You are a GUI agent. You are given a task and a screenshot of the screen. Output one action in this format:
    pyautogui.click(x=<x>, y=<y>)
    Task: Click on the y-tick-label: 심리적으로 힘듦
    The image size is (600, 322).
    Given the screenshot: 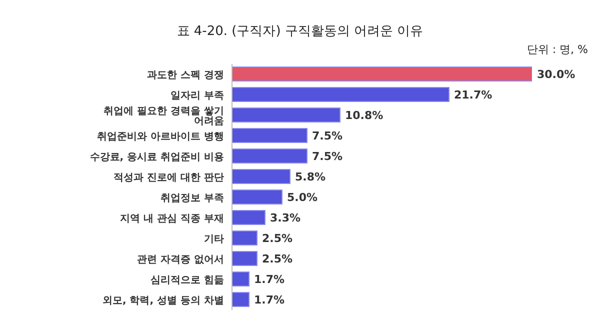 What is the action you would take?
    pyautogui.click(x=187, y=280)
    